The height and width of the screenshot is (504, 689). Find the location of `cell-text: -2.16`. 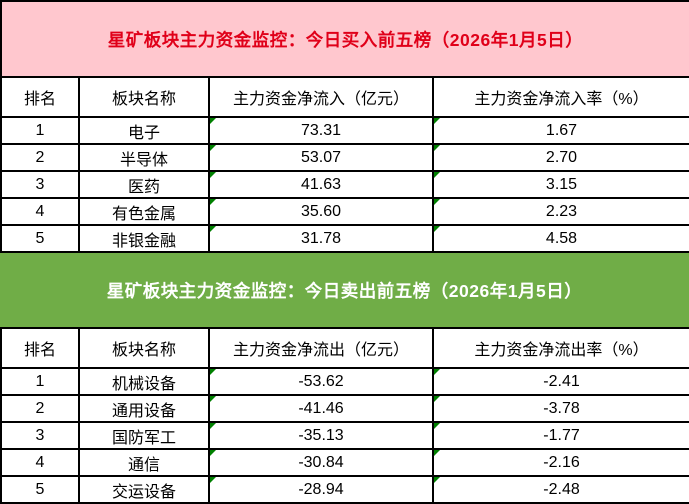

cell-text: -2.16 is located at coordinates (561, 462).